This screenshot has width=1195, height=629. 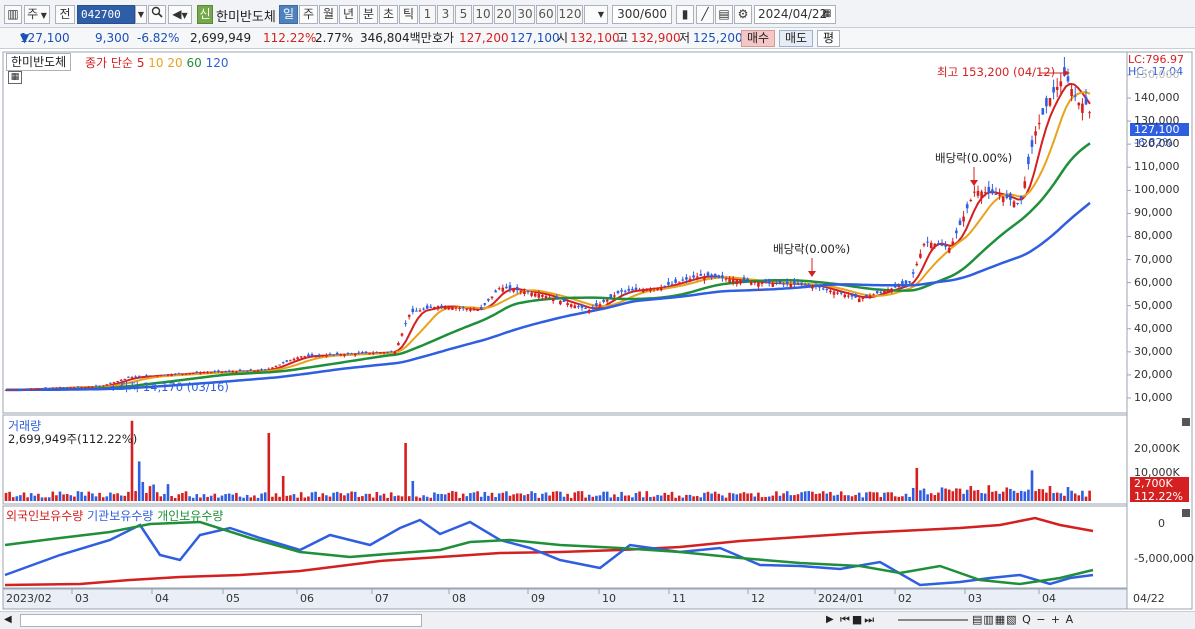 I want to click on search-icon, so click(x=157, y=14).